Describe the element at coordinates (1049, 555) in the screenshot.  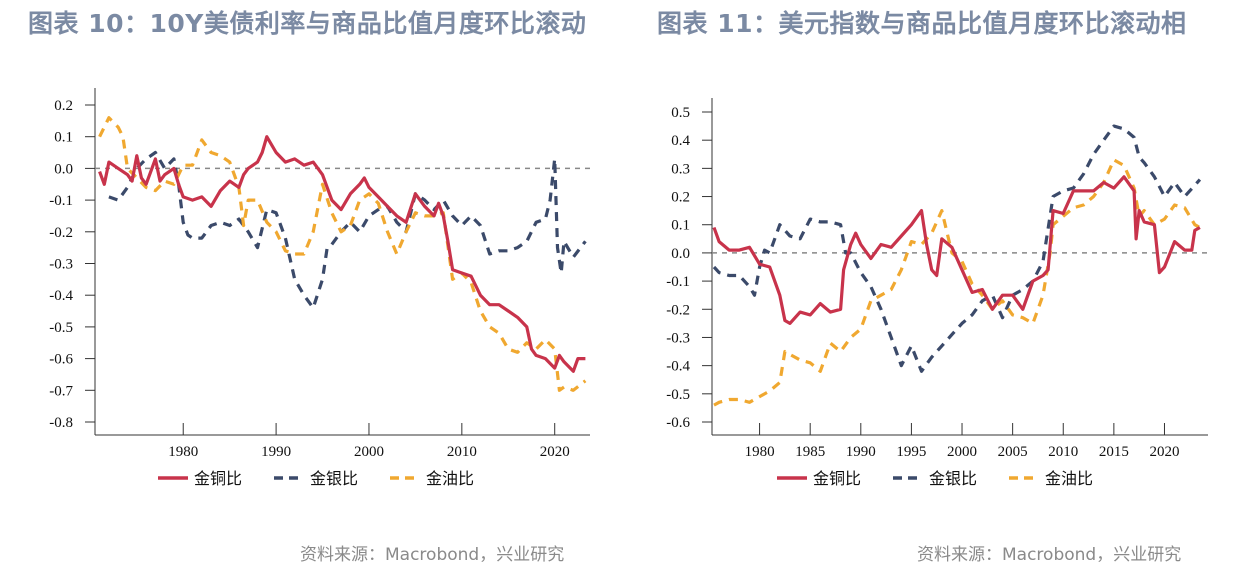
I see `source-note-right: 资料来源：Macrobond，兴业研究` at that location.